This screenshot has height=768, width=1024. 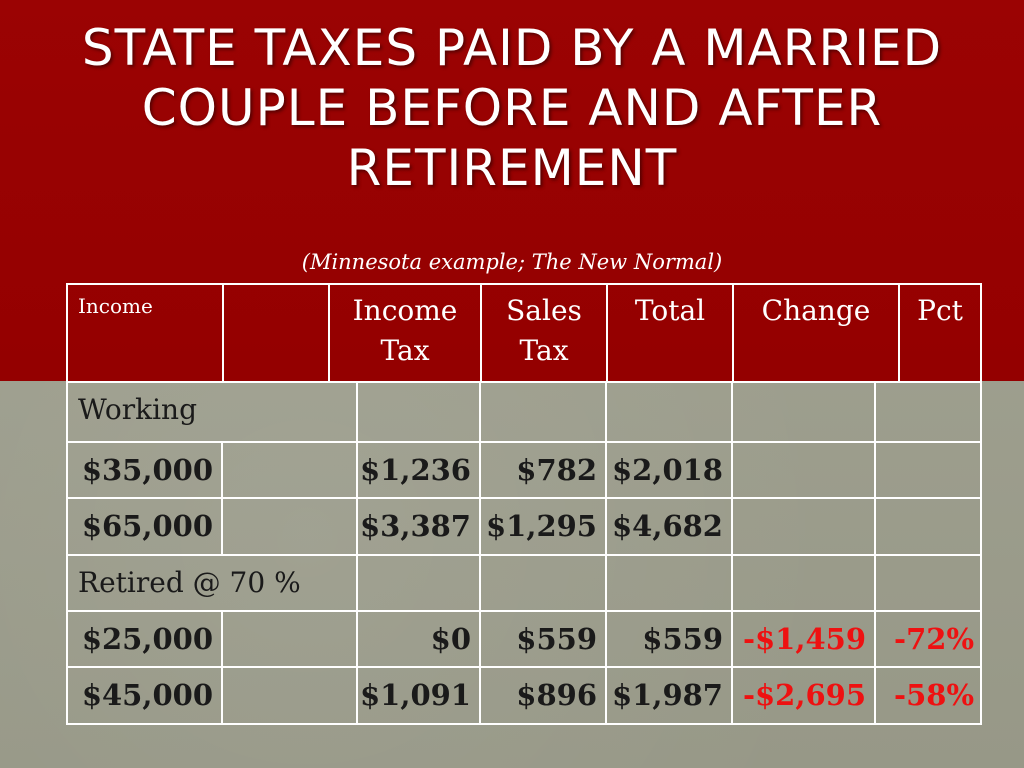 What do you see at coordinates (512, 262) in the screenshot?
I see `slide-subtitle: (Minnesota example; The New Normal)` at bounding box center [512, 262].